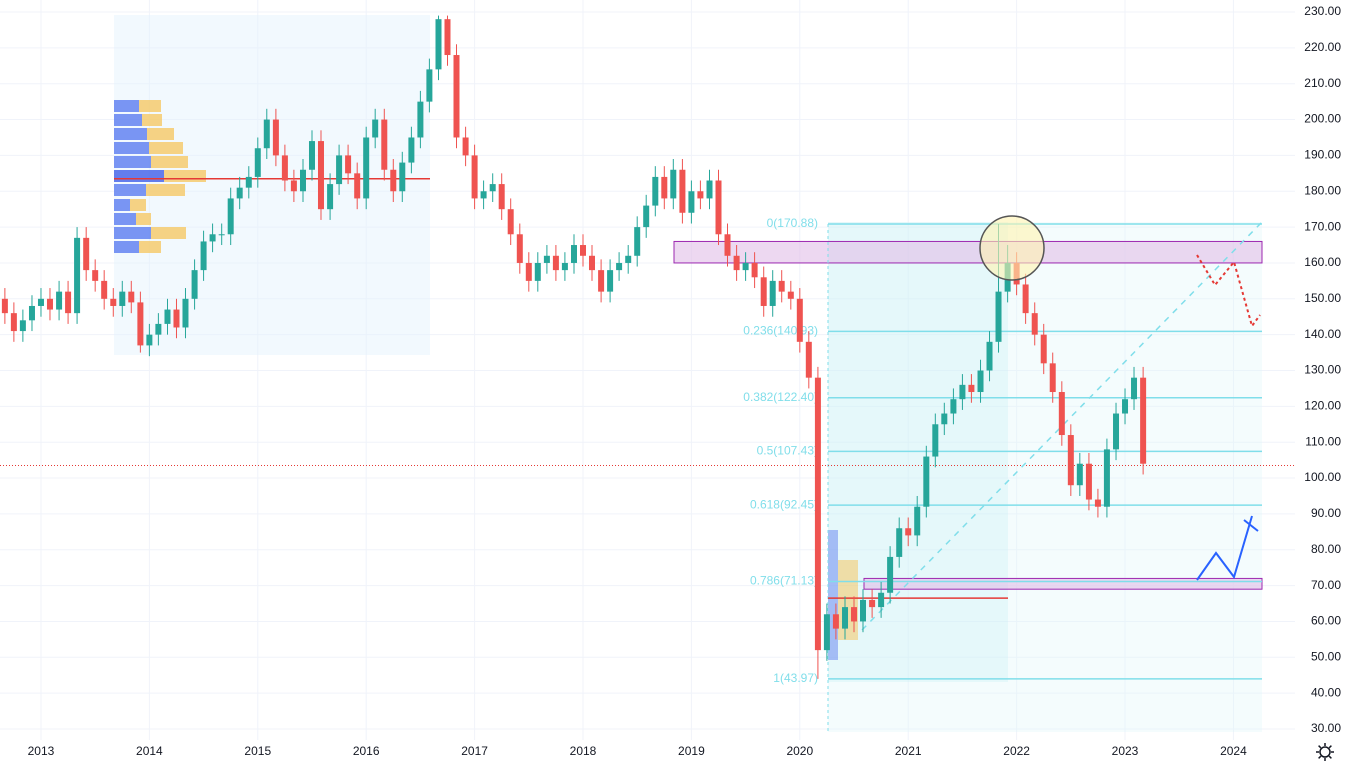  Describe the element at coordinates (1326, 621) in the screenshot. I see `y-tick-label: 60.00` at that location.